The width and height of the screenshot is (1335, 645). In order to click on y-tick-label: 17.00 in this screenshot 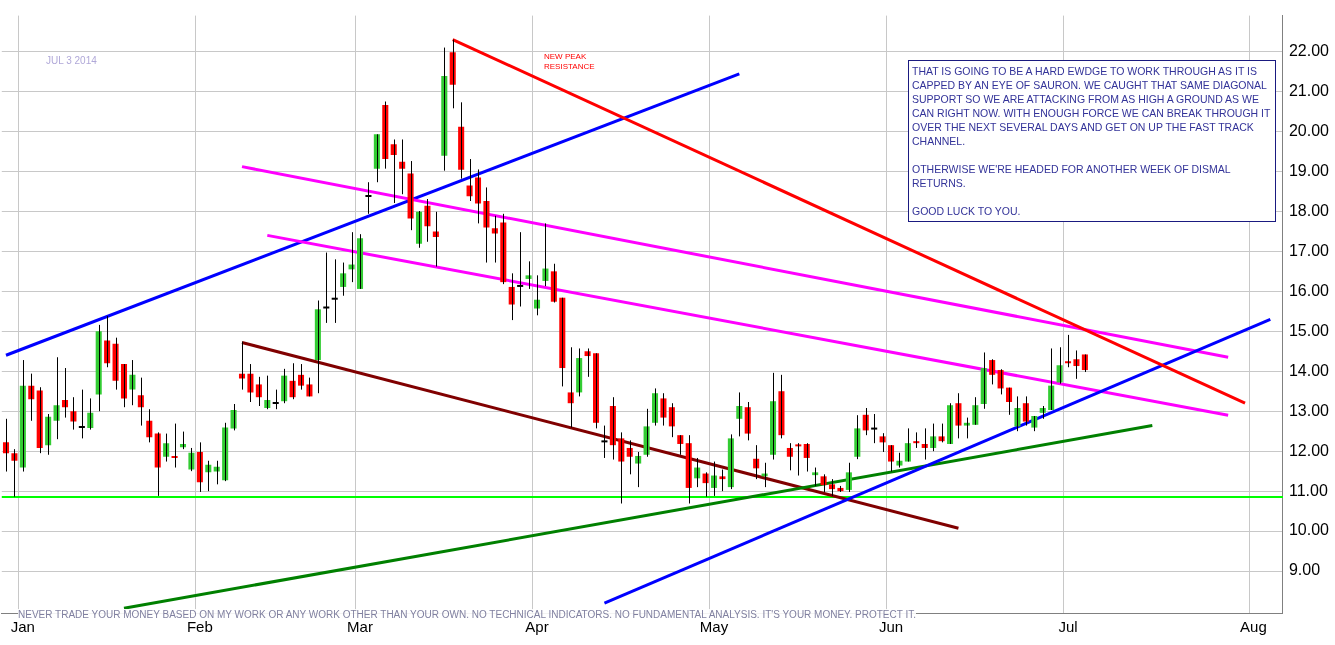, I will do `click(1309, 250)`.